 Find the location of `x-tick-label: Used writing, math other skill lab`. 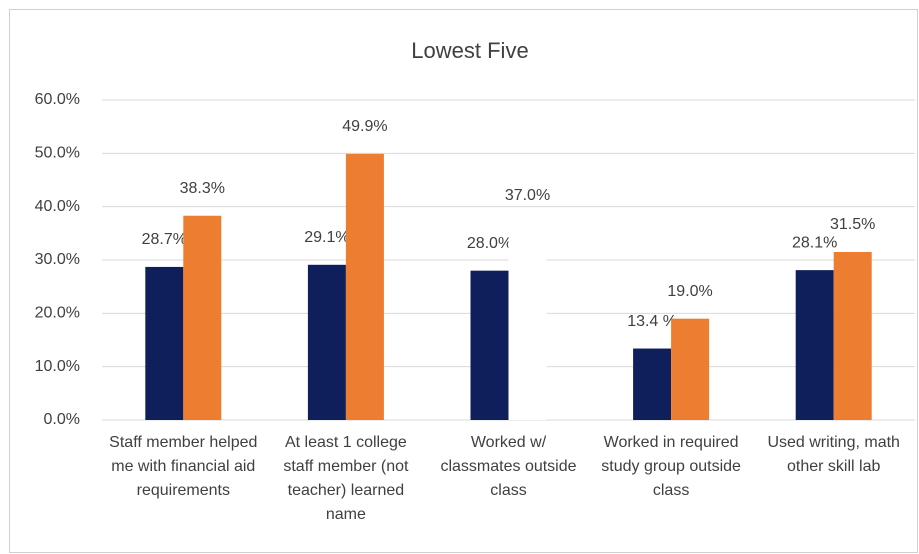

x-tick-label: Used writing, math other skill lab is located at coordinates (833, 454).